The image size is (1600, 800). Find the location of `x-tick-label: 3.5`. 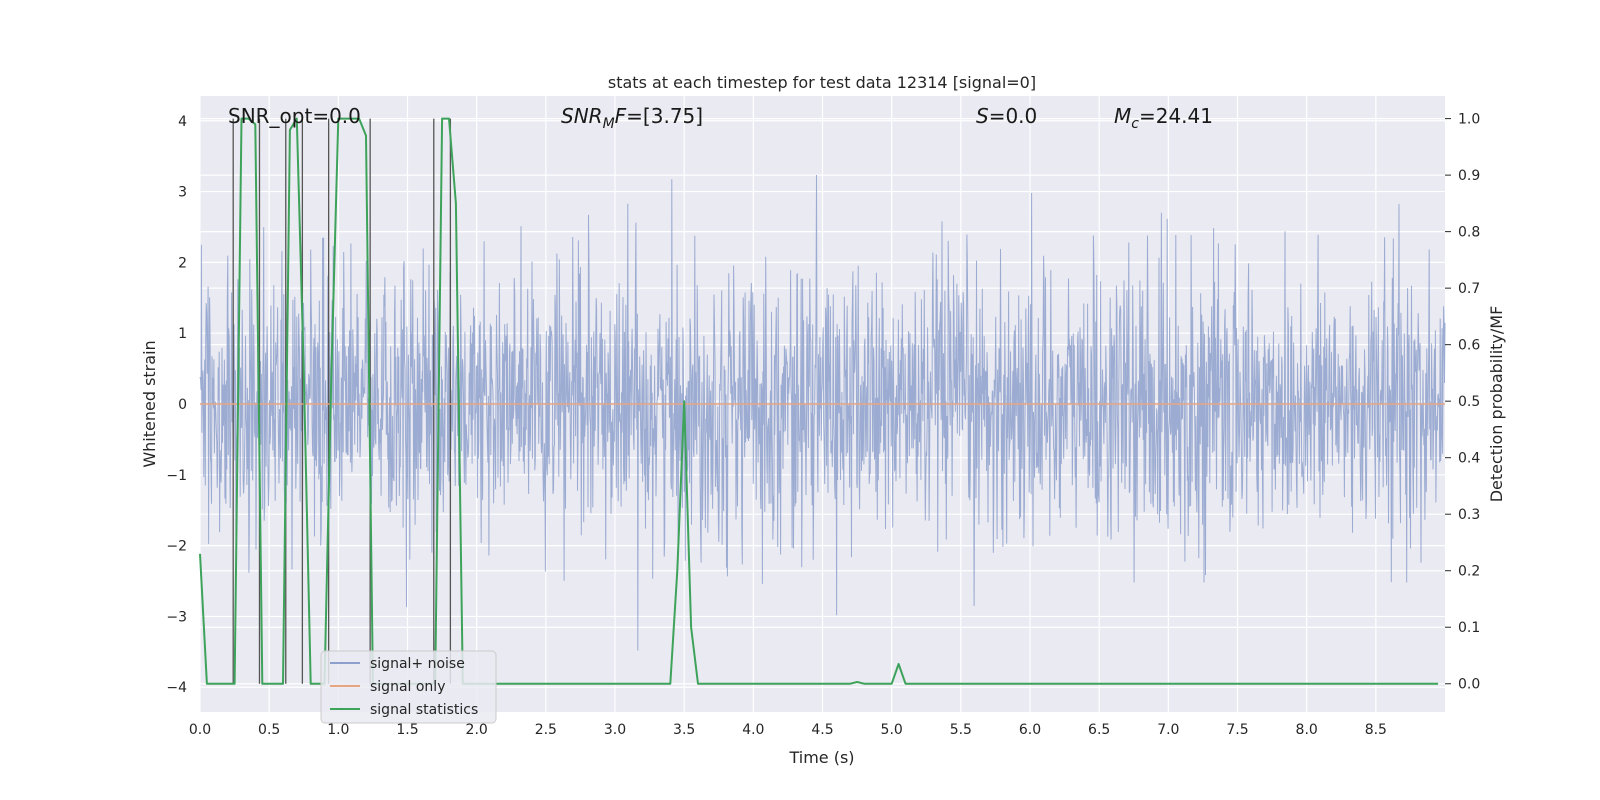

x-tick-label: 3.5 is located at coordinates (684, 730).